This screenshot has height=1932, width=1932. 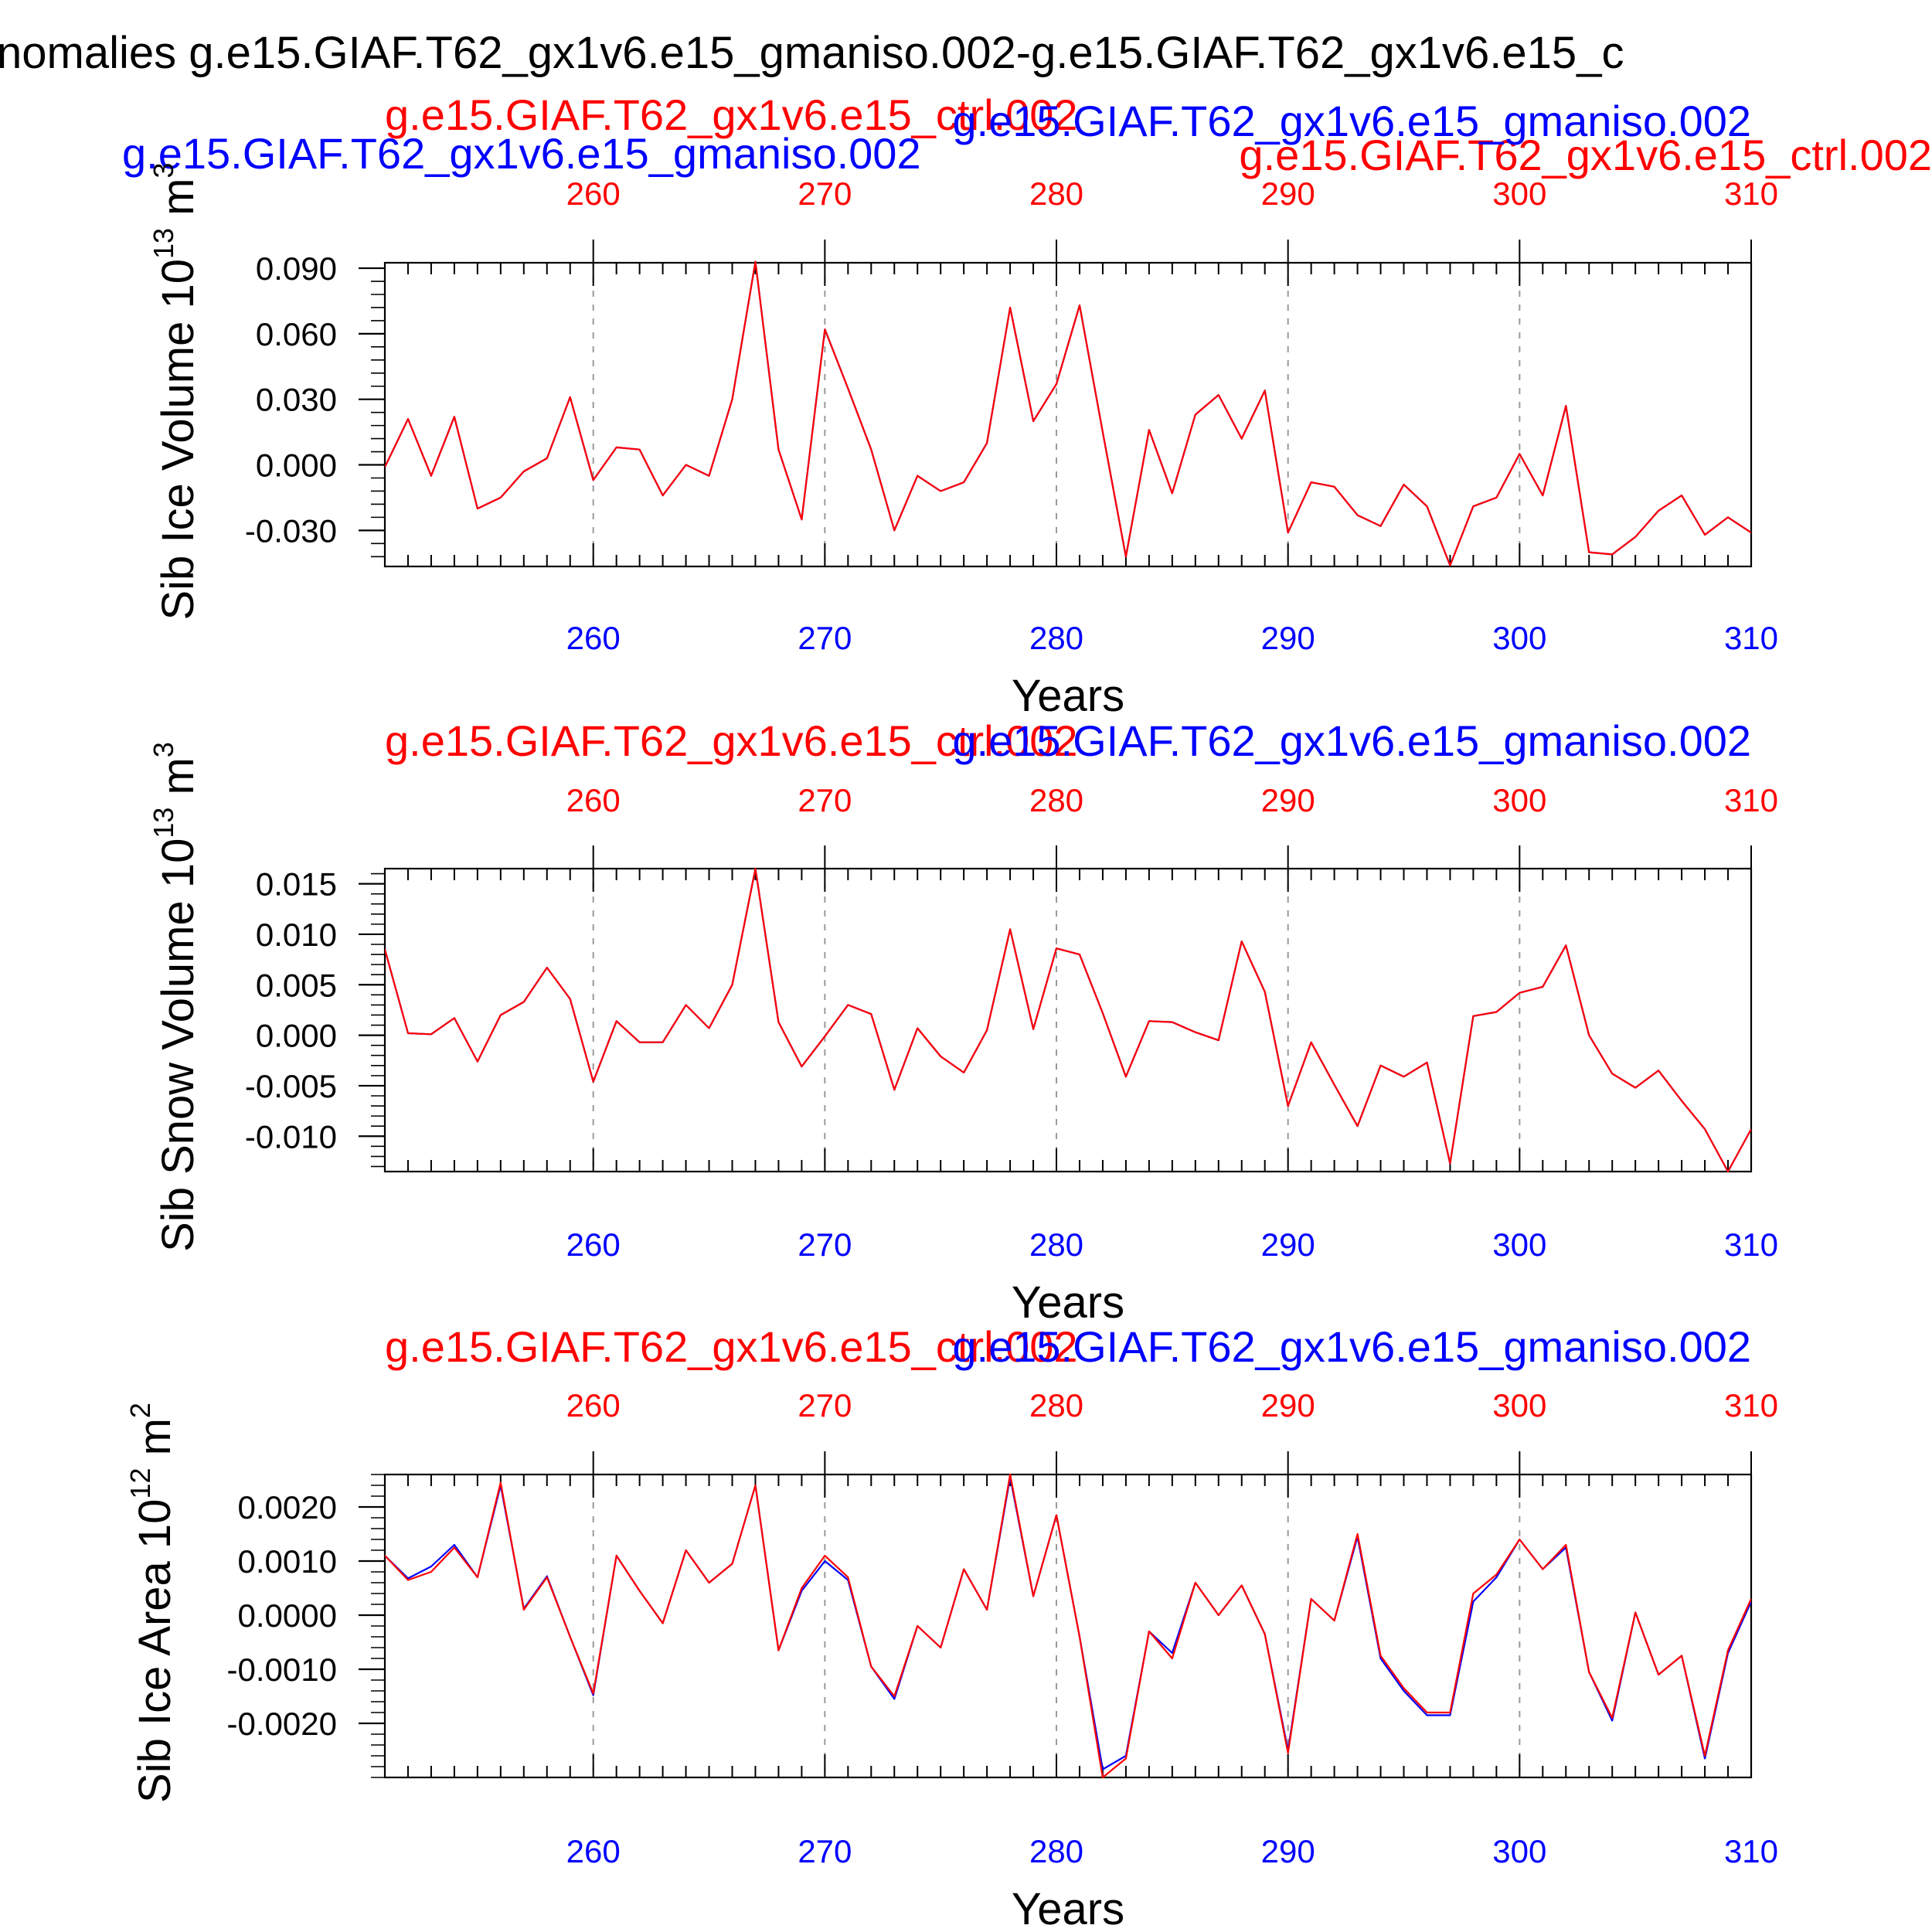 I want to click on y-axis-label: Sib Ice Volume 1013 m3, so click(x=176, y=391).